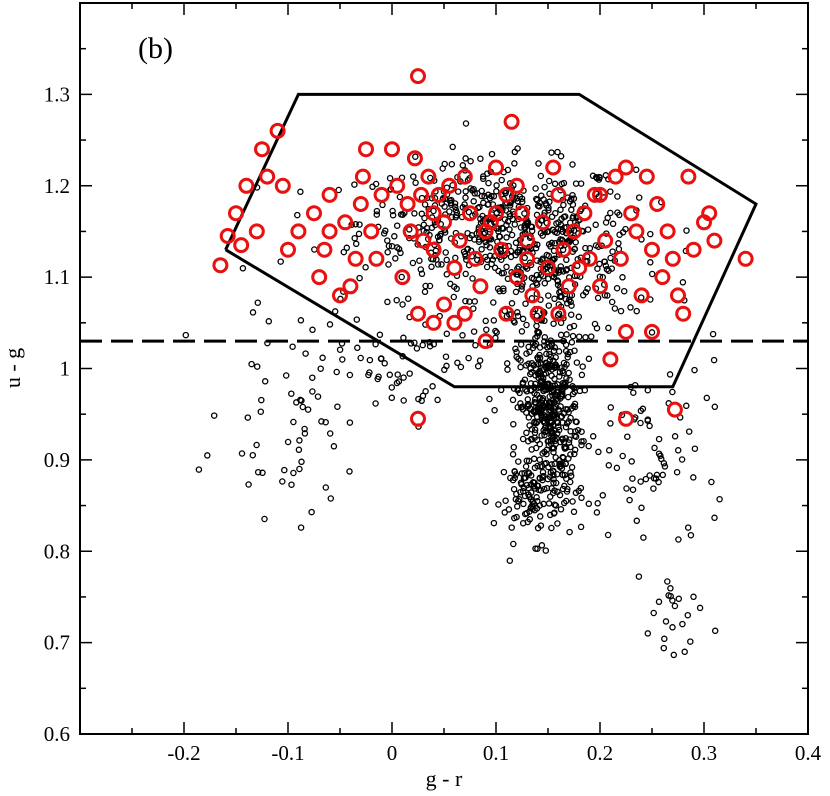 This screenshot has width=830, height=796. Describe the element at coordinates (287, 753) in the screenshot. I see `x-tick-label: -0.1` at that location.